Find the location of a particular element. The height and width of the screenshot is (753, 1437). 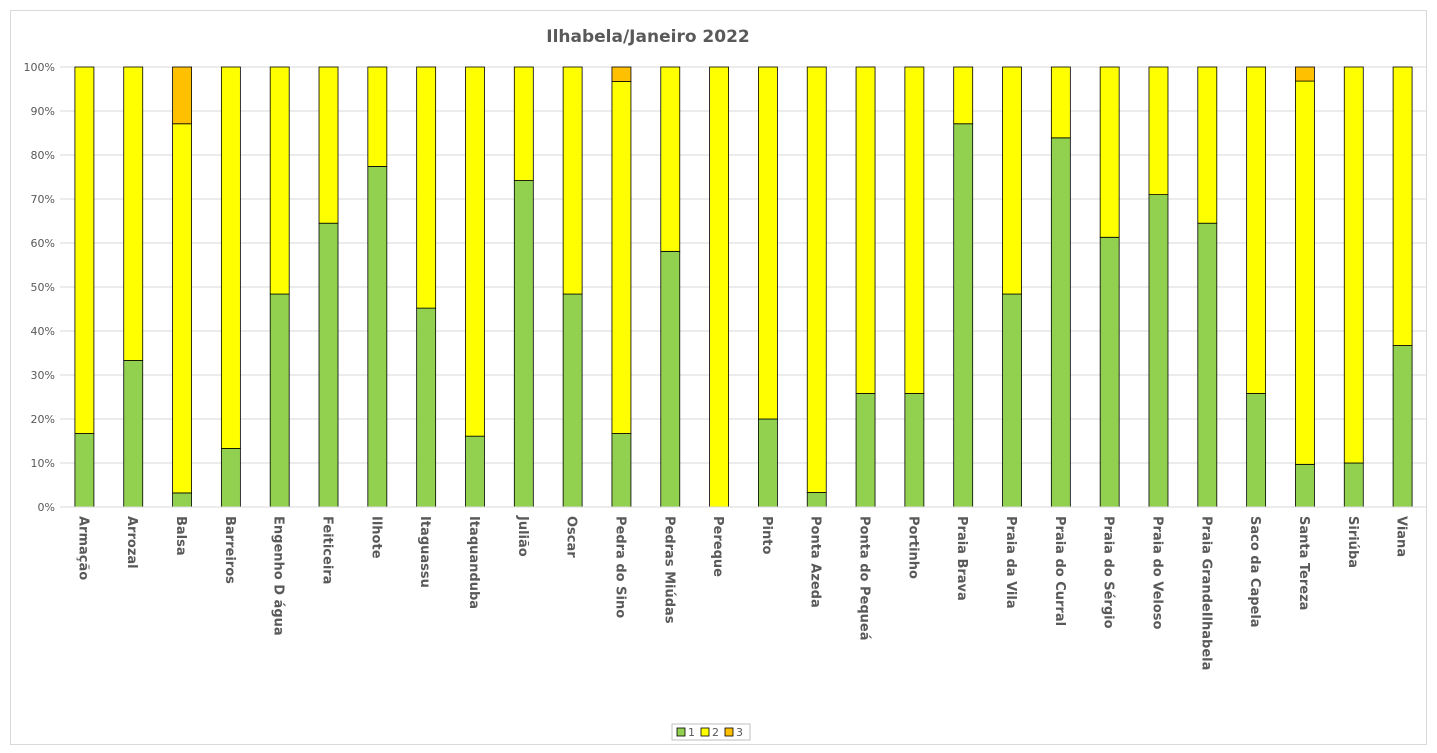

chart-title: Ilhabela/Janeiro 2022 is located at coordinates (648, 37).